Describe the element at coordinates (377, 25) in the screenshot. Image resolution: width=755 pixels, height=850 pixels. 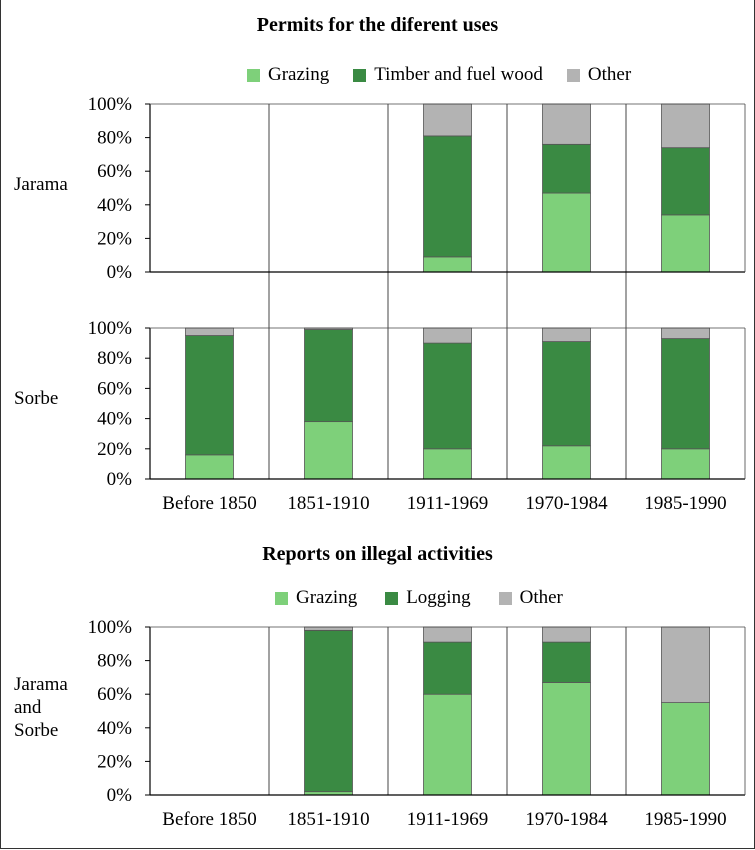
I see `title-permits: Permits for the diferent uses` at that location.